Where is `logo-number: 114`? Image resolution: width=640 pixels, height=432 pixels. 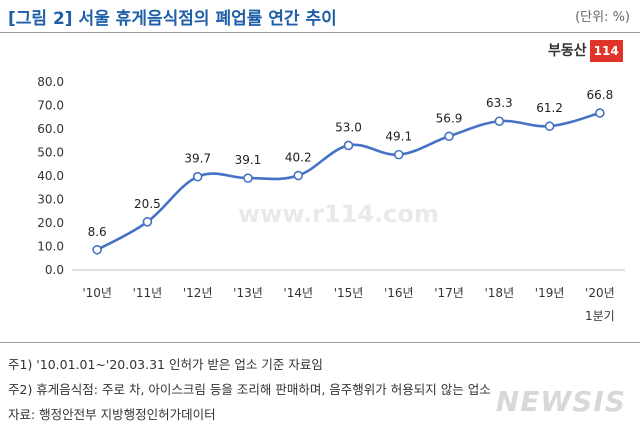 logo-number: 114 is located at coordinates (606, 51).